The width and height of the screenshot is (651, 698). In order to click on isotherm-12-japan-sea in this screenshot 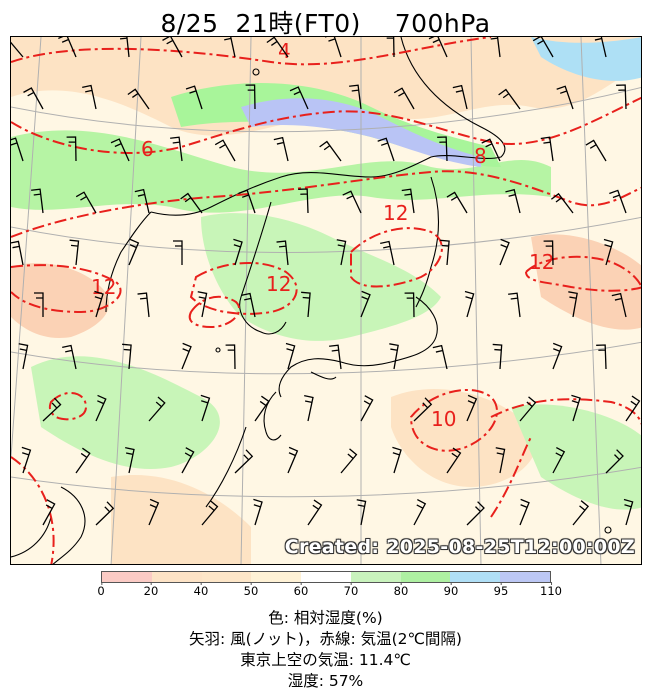, I will do `click(396, 257)`.